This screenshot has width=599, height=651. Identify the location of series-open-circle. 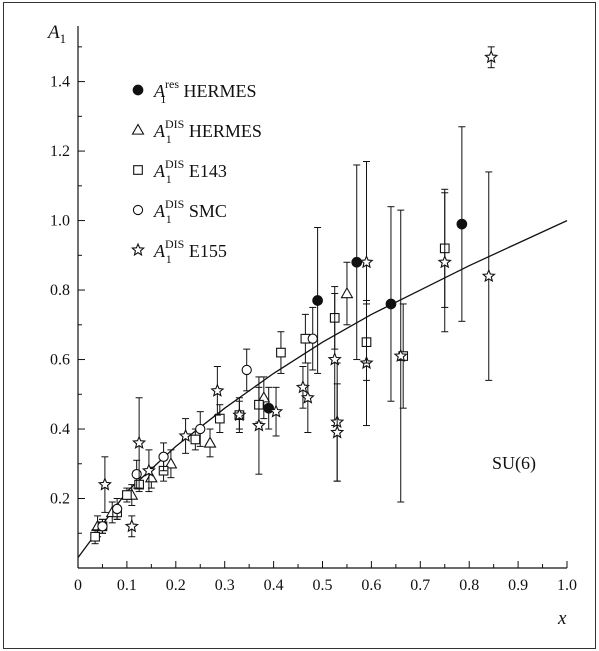
(207, 420).